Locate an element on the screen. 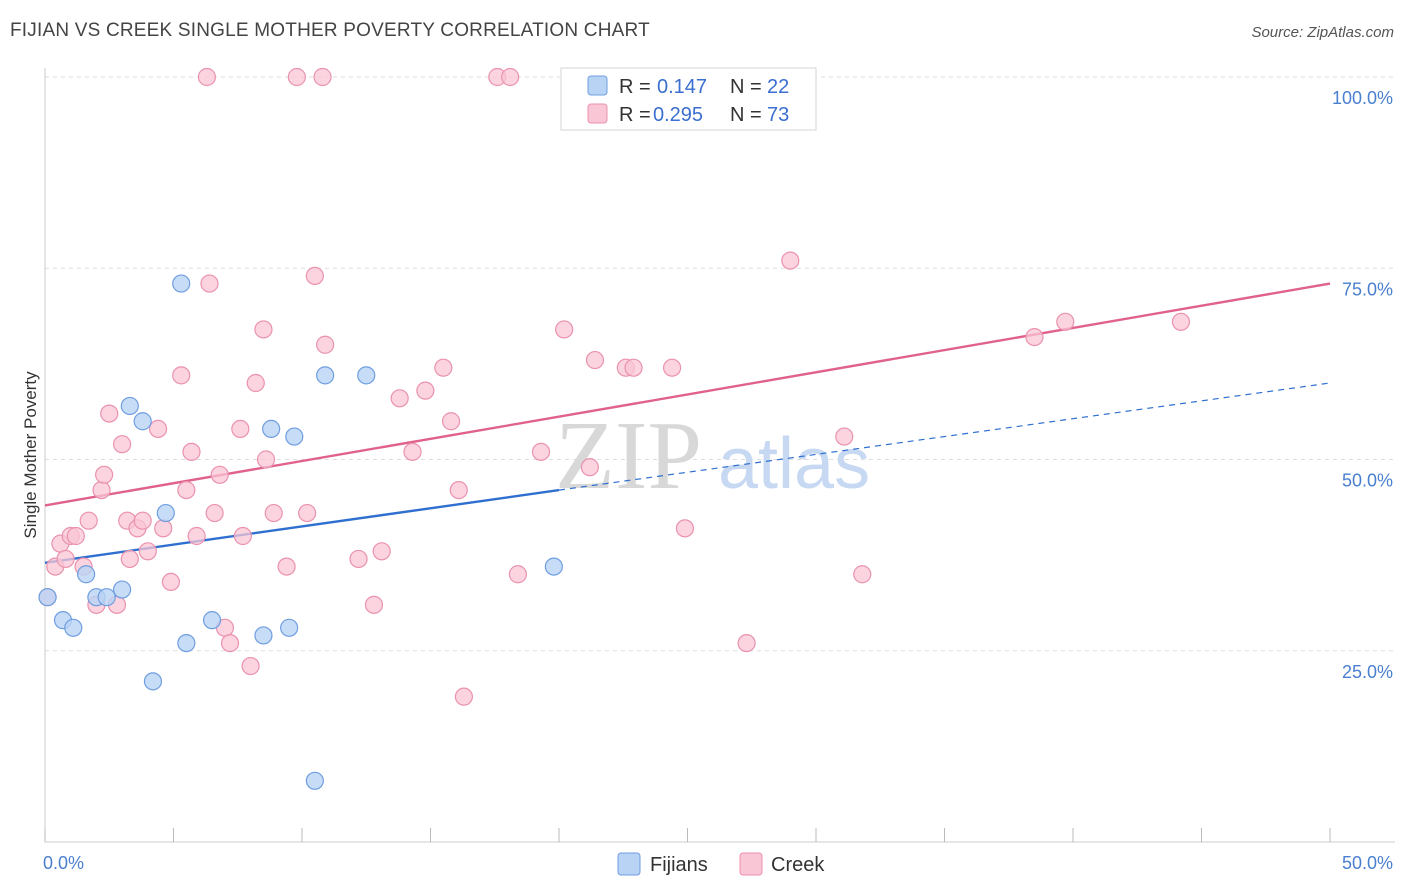 The image size is (1406, 892). legend-swatch-creek is located at coordinates (597, 113).